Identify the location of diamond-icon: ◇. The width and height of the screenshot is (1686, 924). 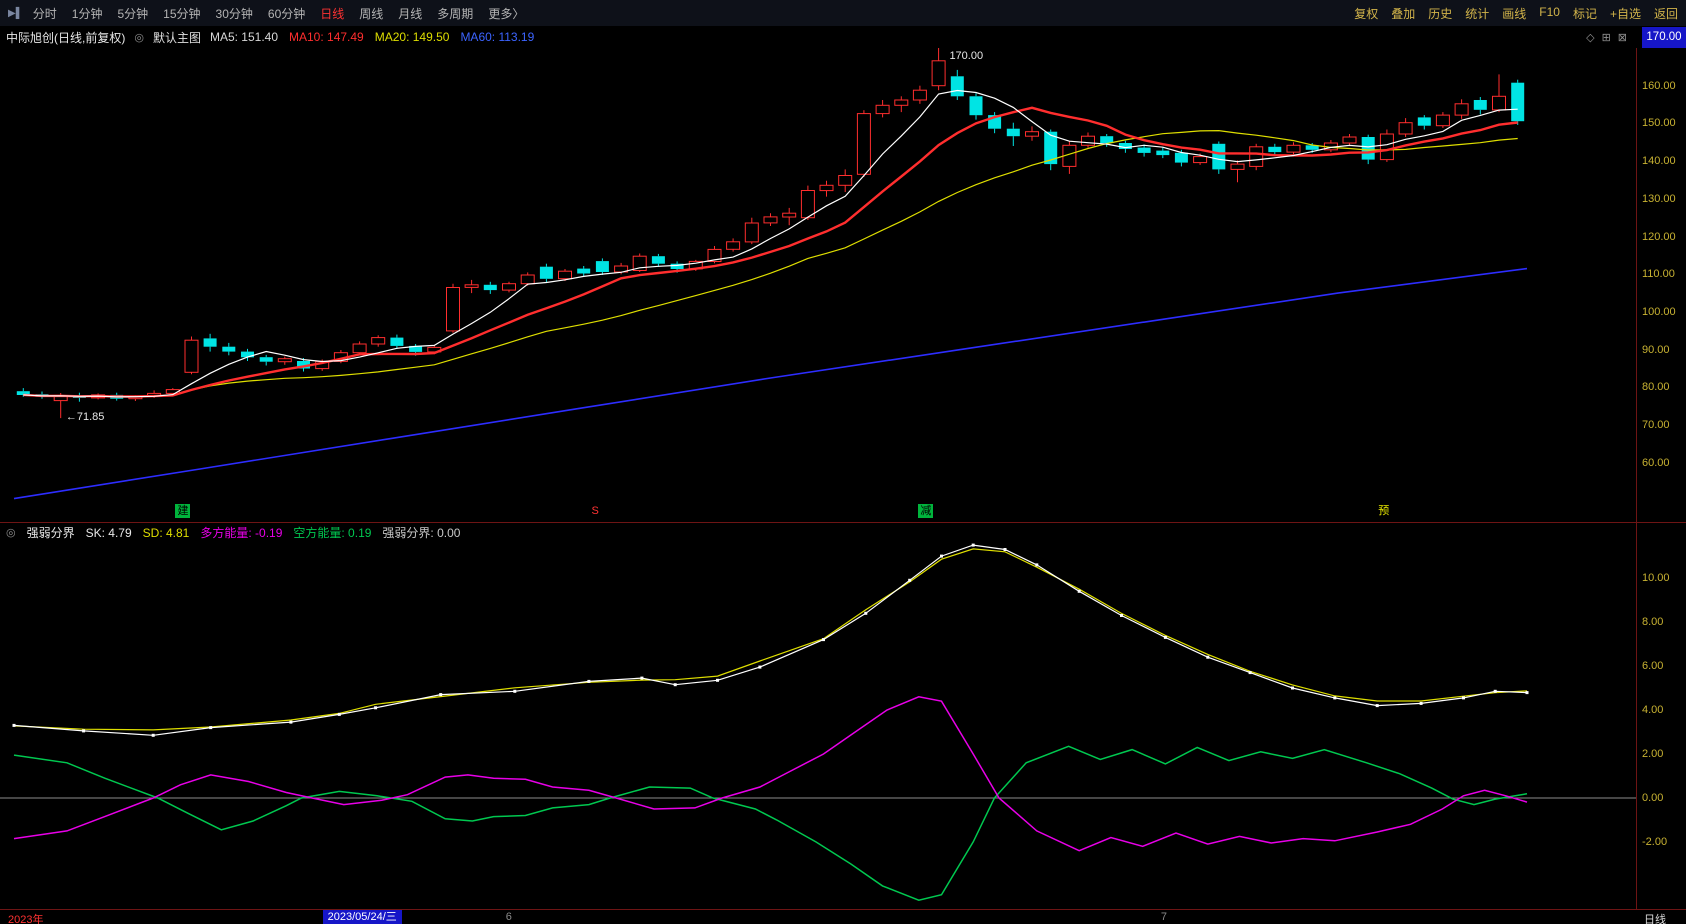
(1590, 37).